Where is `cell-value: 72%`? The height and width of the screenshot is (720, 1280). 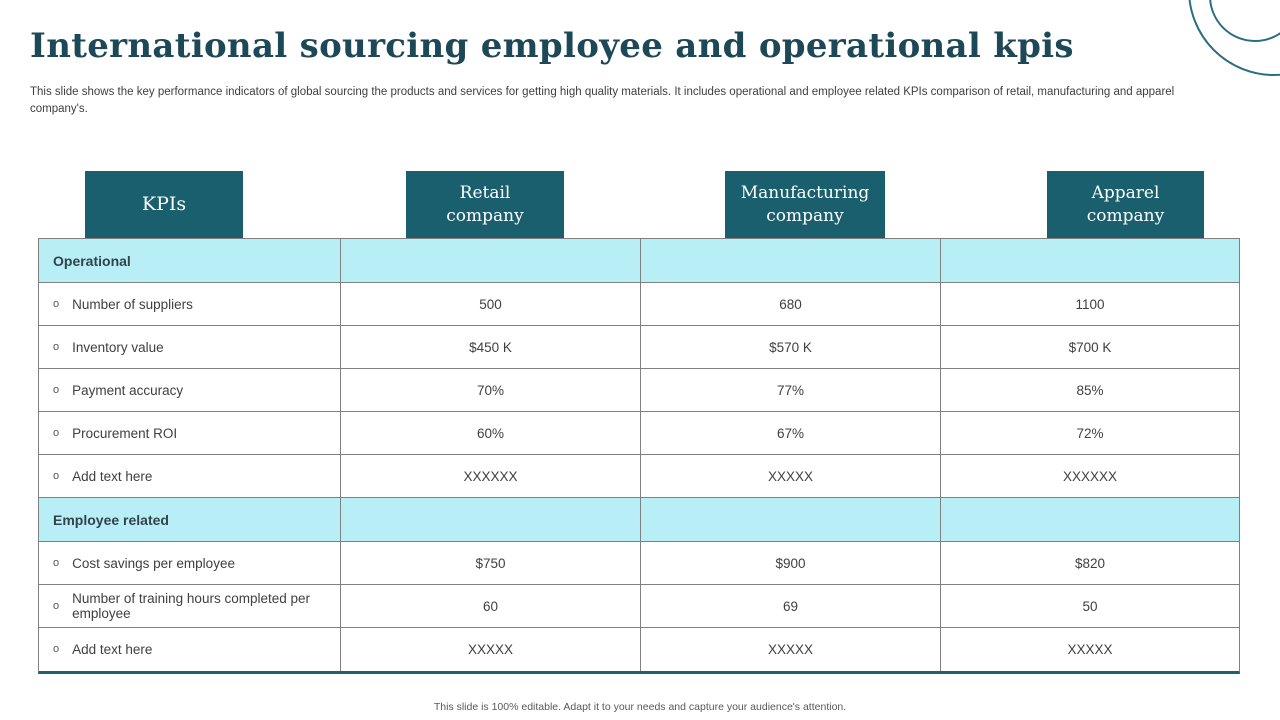 cell-value: 72% is located at coordinates (1090, 433).